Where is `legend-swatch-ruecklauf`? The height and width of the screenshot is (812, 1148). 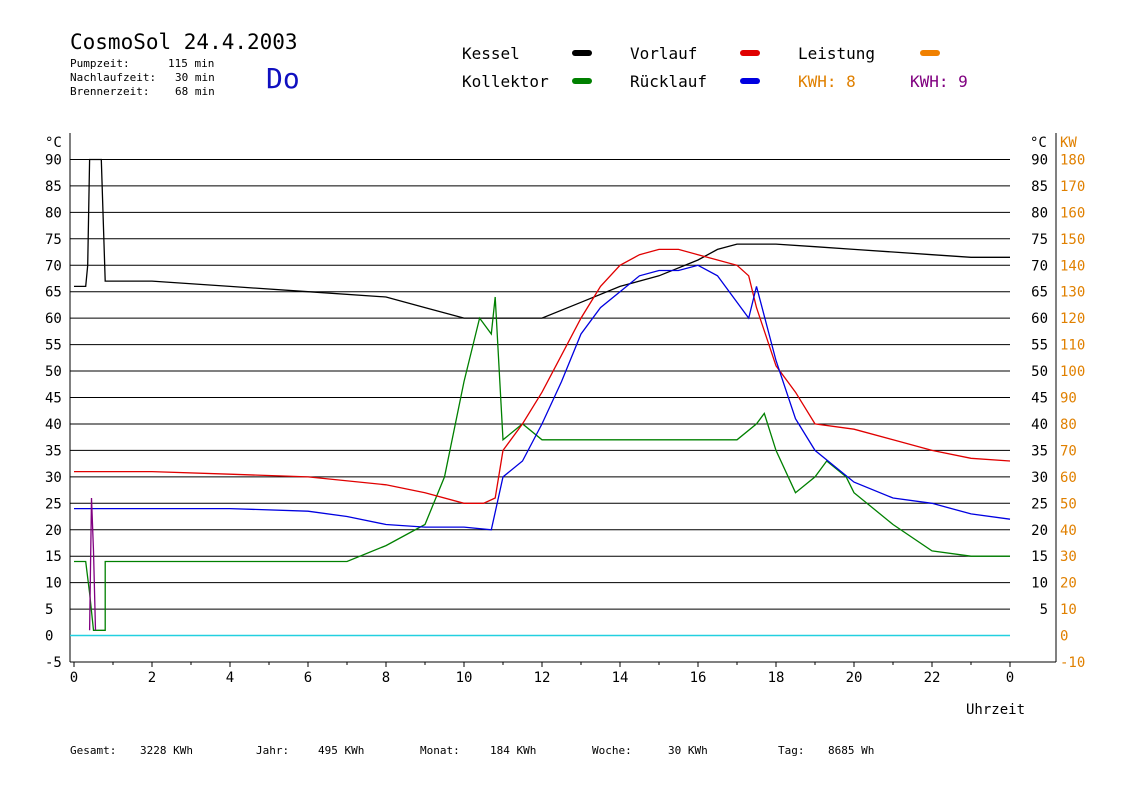 legend-swatch-ruecklauf is located at coordinates (750, 81).